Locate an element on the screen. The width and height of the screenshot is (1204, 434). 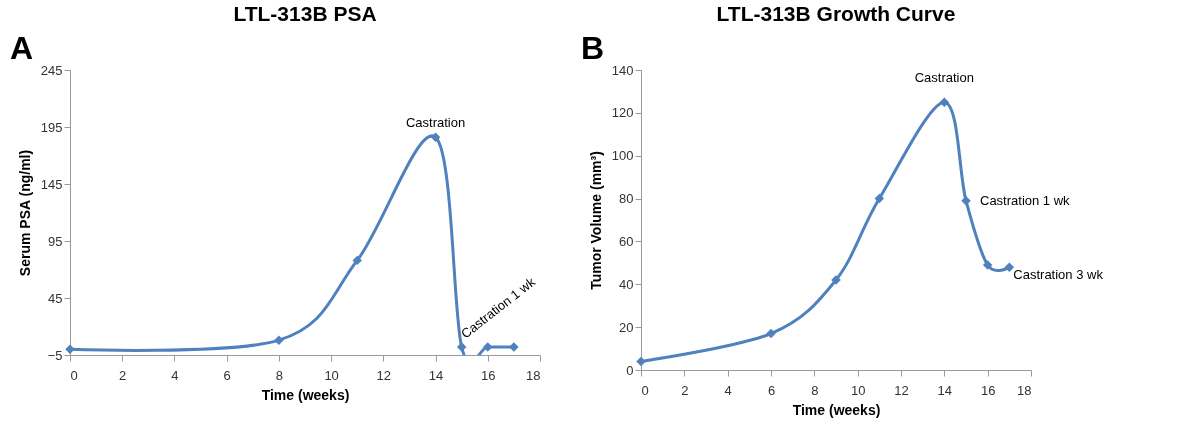
text: B is located at coordinates (593, 48).